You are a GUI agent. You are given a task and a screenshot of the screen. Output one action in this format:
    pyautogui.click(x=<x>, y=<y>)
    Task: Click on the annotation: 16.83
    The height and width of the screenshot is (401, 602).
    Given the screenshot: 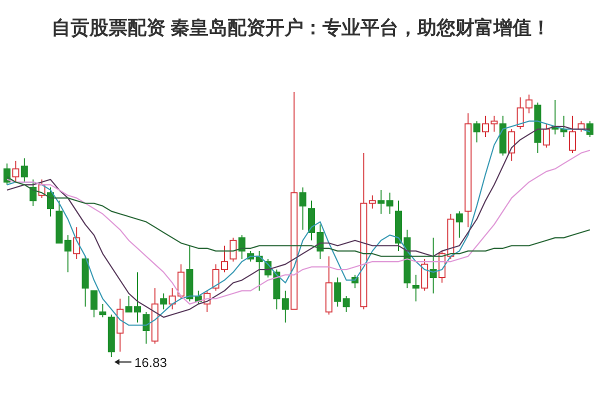 What is the action you would take?
    pyautogui.click(x=150, y=362)
    